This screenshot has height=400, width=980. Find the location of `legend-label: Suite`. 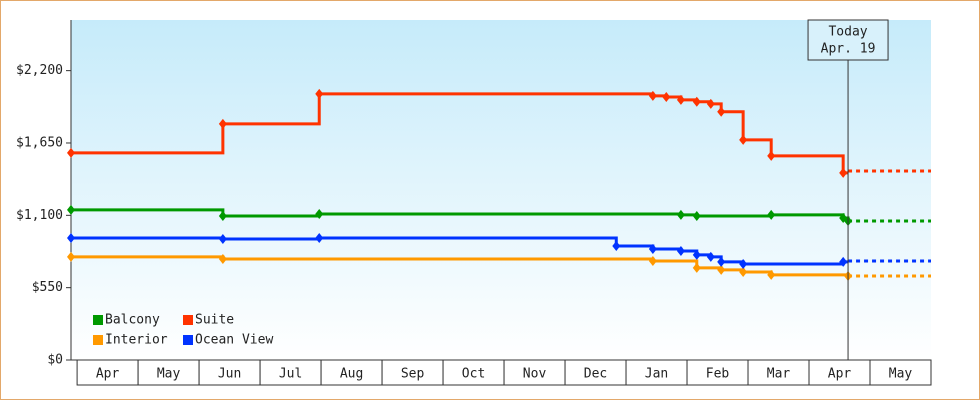

legend-label: Suite is located at coordinates (214, 320).